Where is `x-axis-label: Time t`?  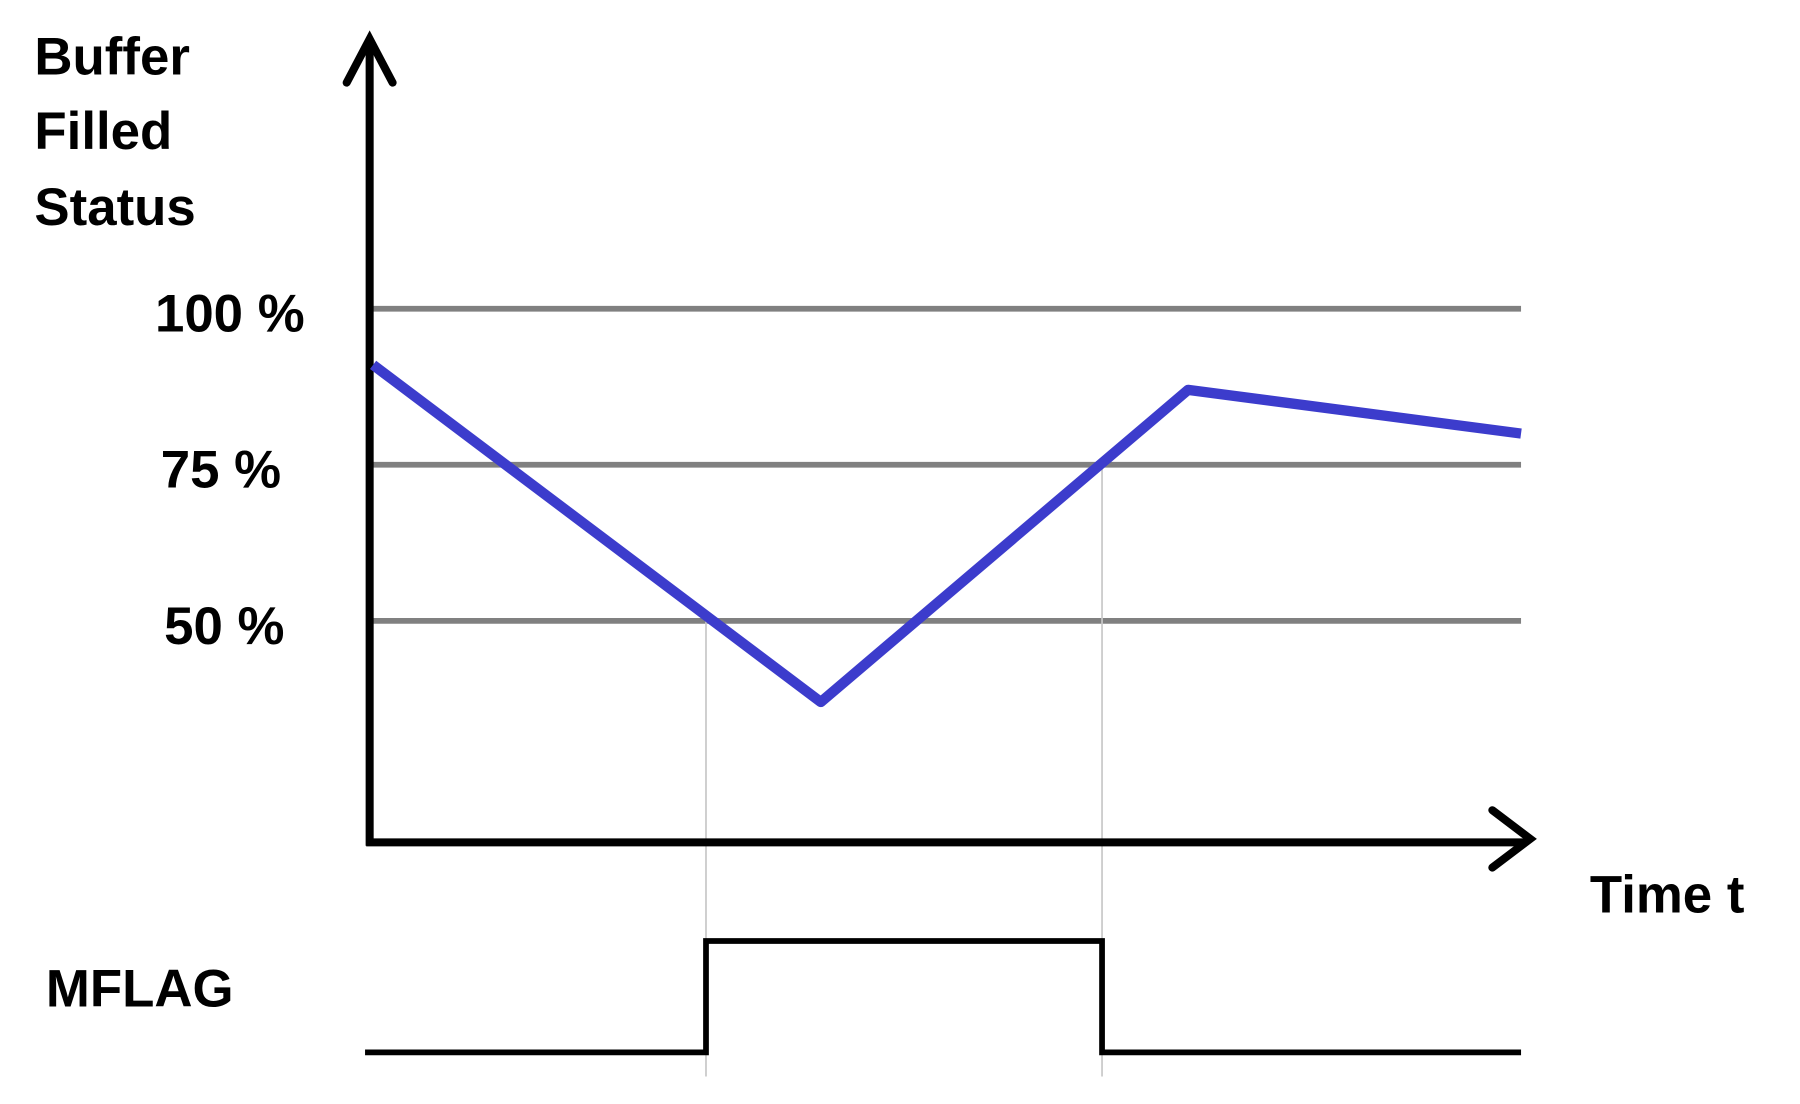
x-axis-label: Time t is located at coordinates (1667, 894).